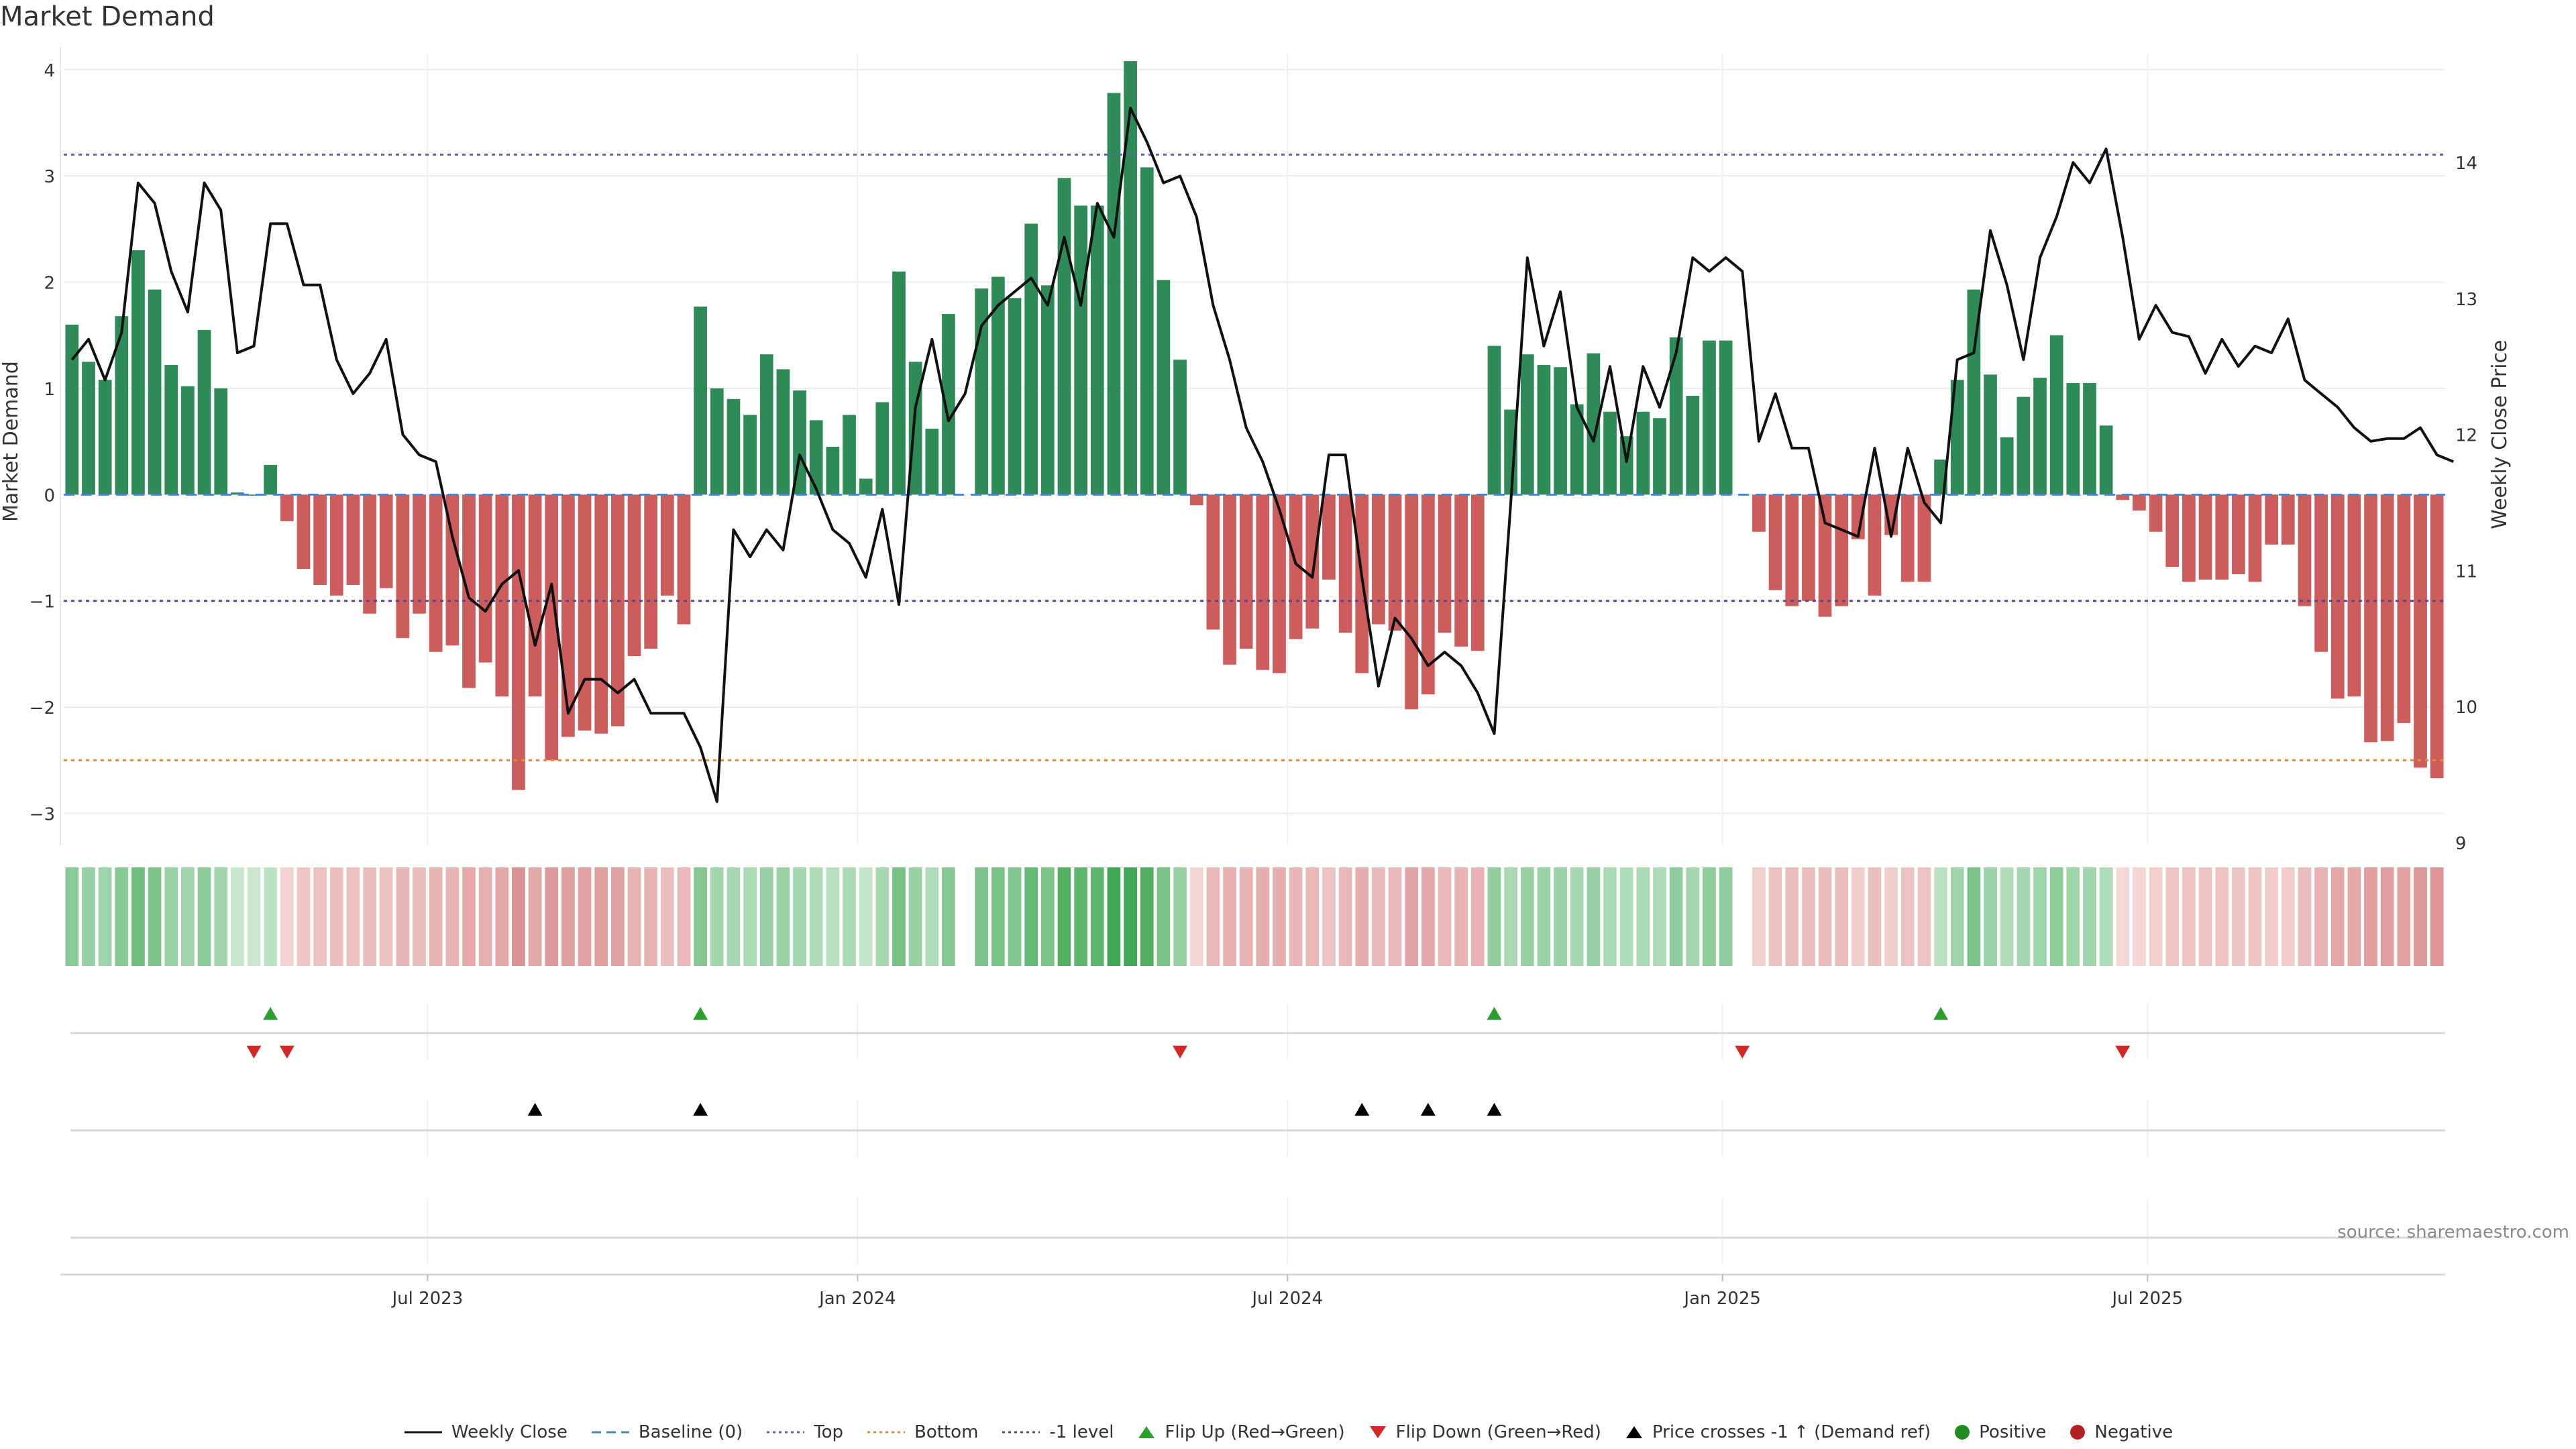 This screenshot has width=2576, height=1449. I want to click on x-tick-label: Jan 2024, so click(857, 1299).